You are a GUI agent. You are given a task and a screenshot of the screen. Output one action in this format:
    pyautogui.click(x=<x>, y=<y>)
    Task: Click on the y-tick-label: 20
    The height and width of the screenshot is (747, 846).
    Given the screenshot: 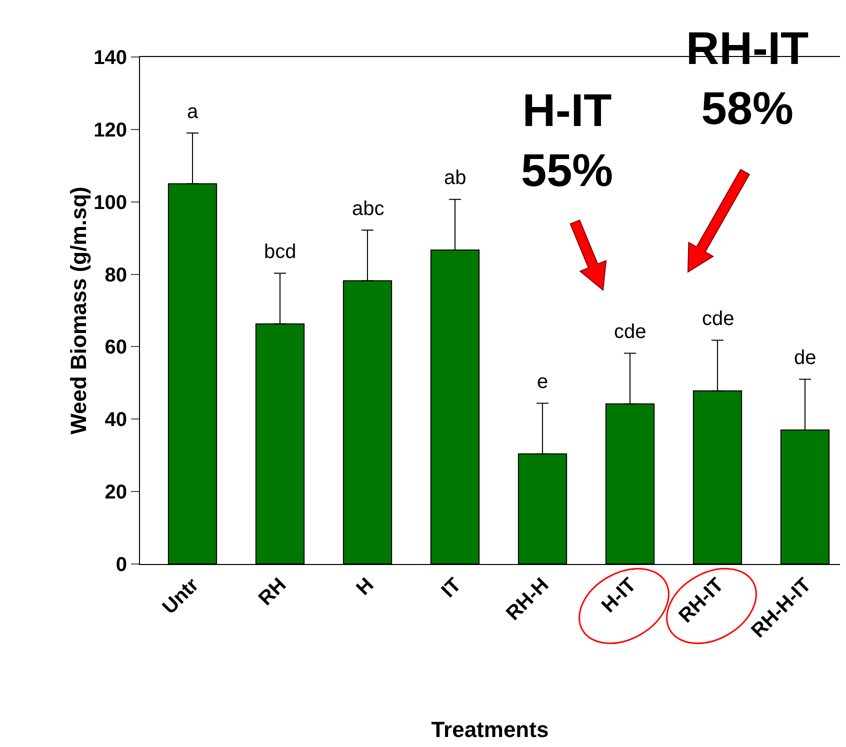 What is the action you would take?
    pyautogui.click(x=115, y=493)
    